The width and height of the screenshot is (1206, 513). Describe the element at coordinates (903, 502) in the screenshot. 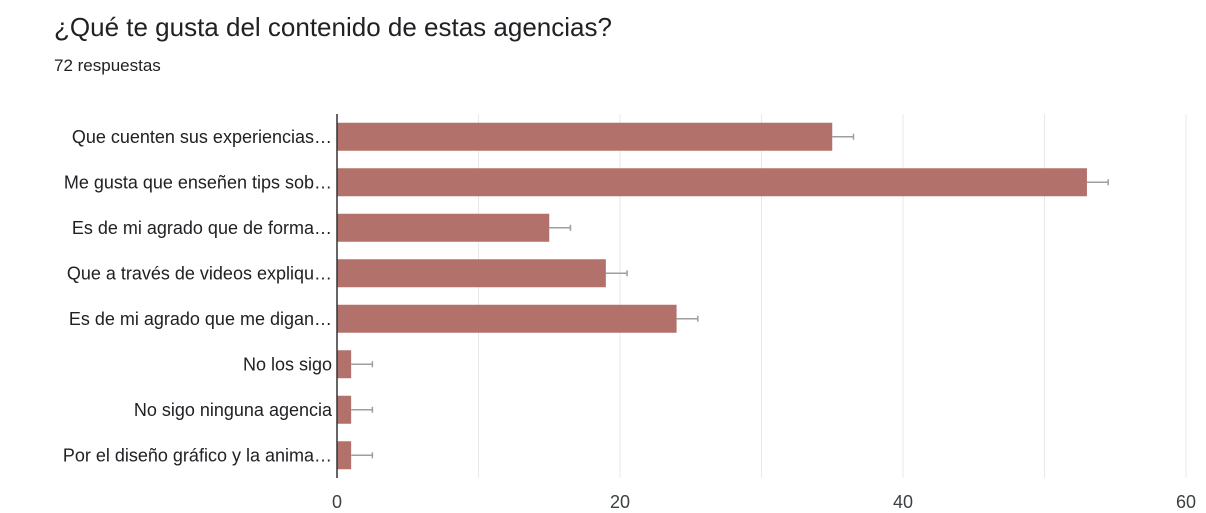

I see `x-tick-label: 40` at that location.